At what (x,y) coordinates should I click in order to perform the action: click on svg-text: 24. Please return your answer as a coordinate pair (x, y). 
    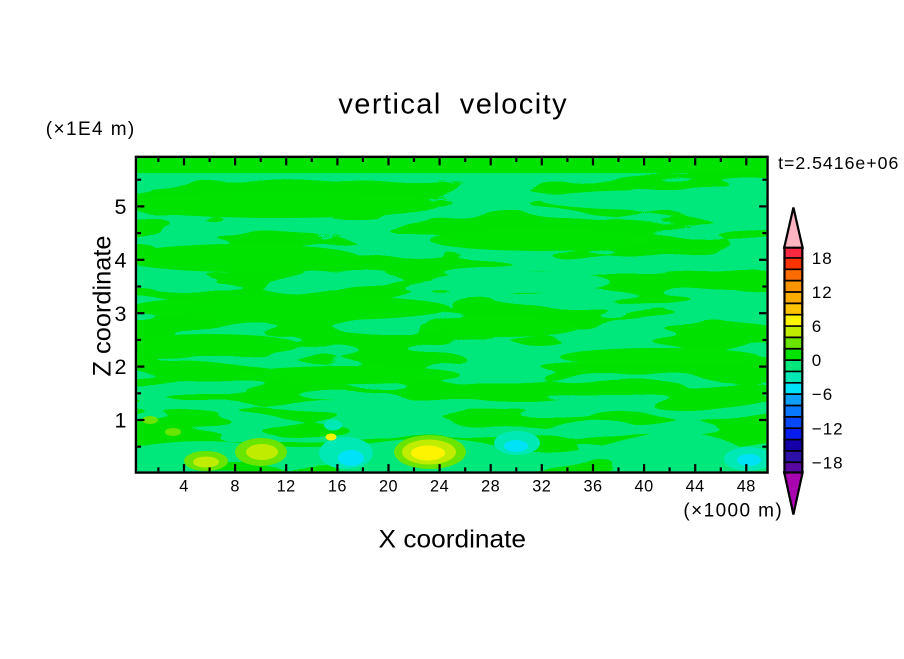
    Looking at the image, I should click on (439, 486).